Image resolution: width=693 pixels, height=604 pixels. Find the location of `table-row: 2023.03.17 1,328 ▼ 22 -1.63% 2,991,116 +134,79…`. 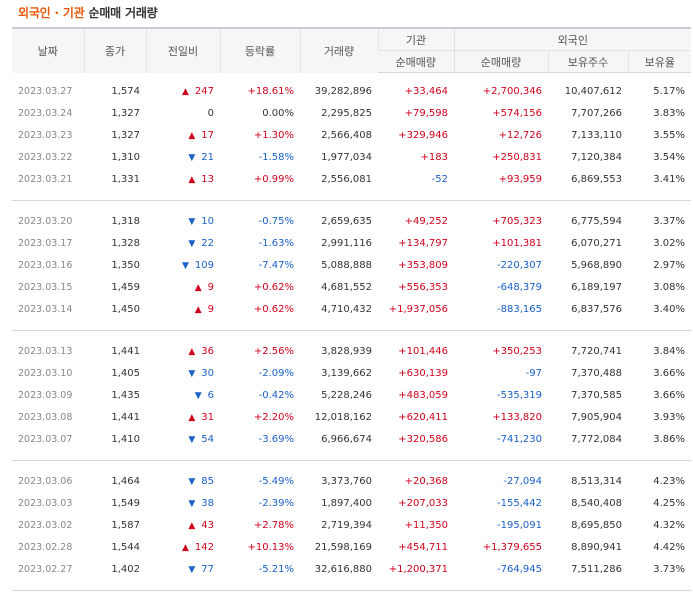

table-row: 2023.03.17 1,328 ▼ 22 -1.63% 2,991,116 +134,79… is located at coordinates (351, 244).